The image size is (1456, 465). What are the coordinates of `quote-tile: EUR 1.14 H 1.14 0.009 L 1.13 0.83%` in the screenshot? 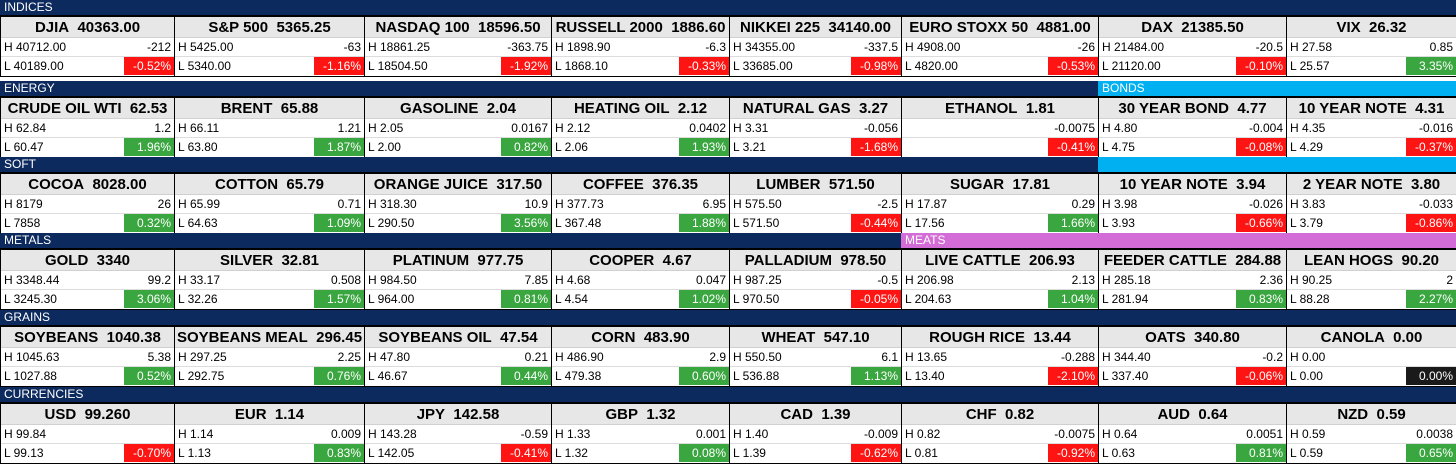 It's located at (269, 433).